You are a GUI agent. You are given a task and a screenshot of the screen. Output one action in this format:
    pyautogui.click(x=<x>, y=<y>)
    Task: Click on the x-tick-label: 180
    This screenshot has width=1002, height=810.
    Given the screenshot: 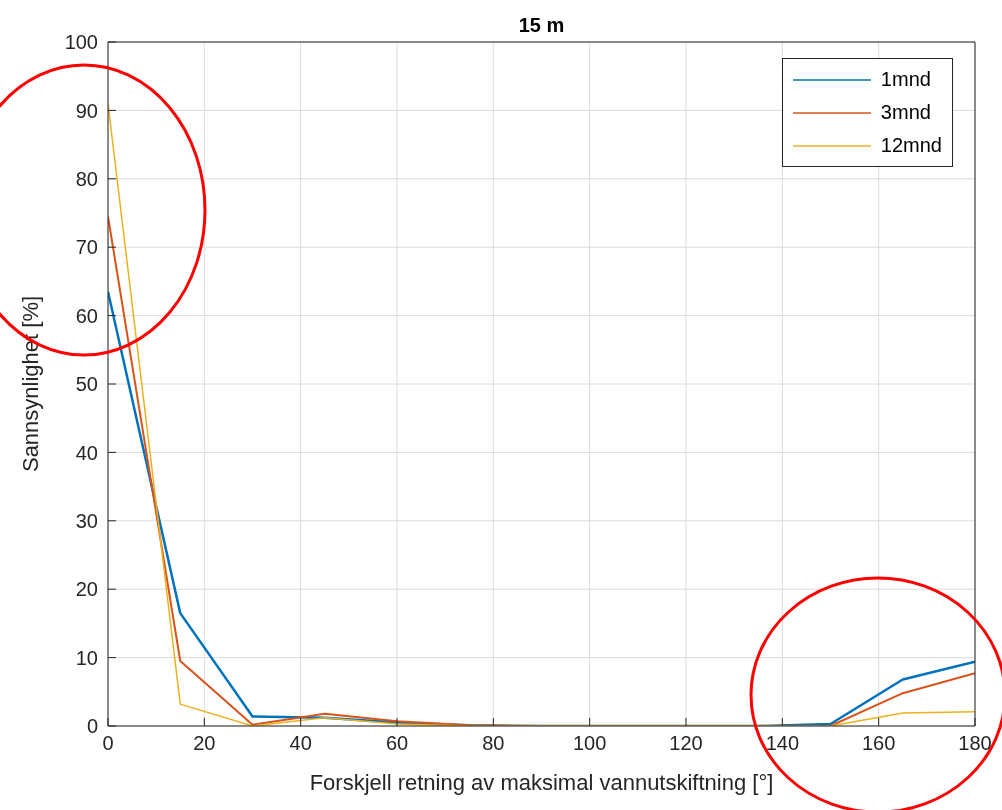 What is the action you would take?
    pyautogui.click(x=975, y=743)
    